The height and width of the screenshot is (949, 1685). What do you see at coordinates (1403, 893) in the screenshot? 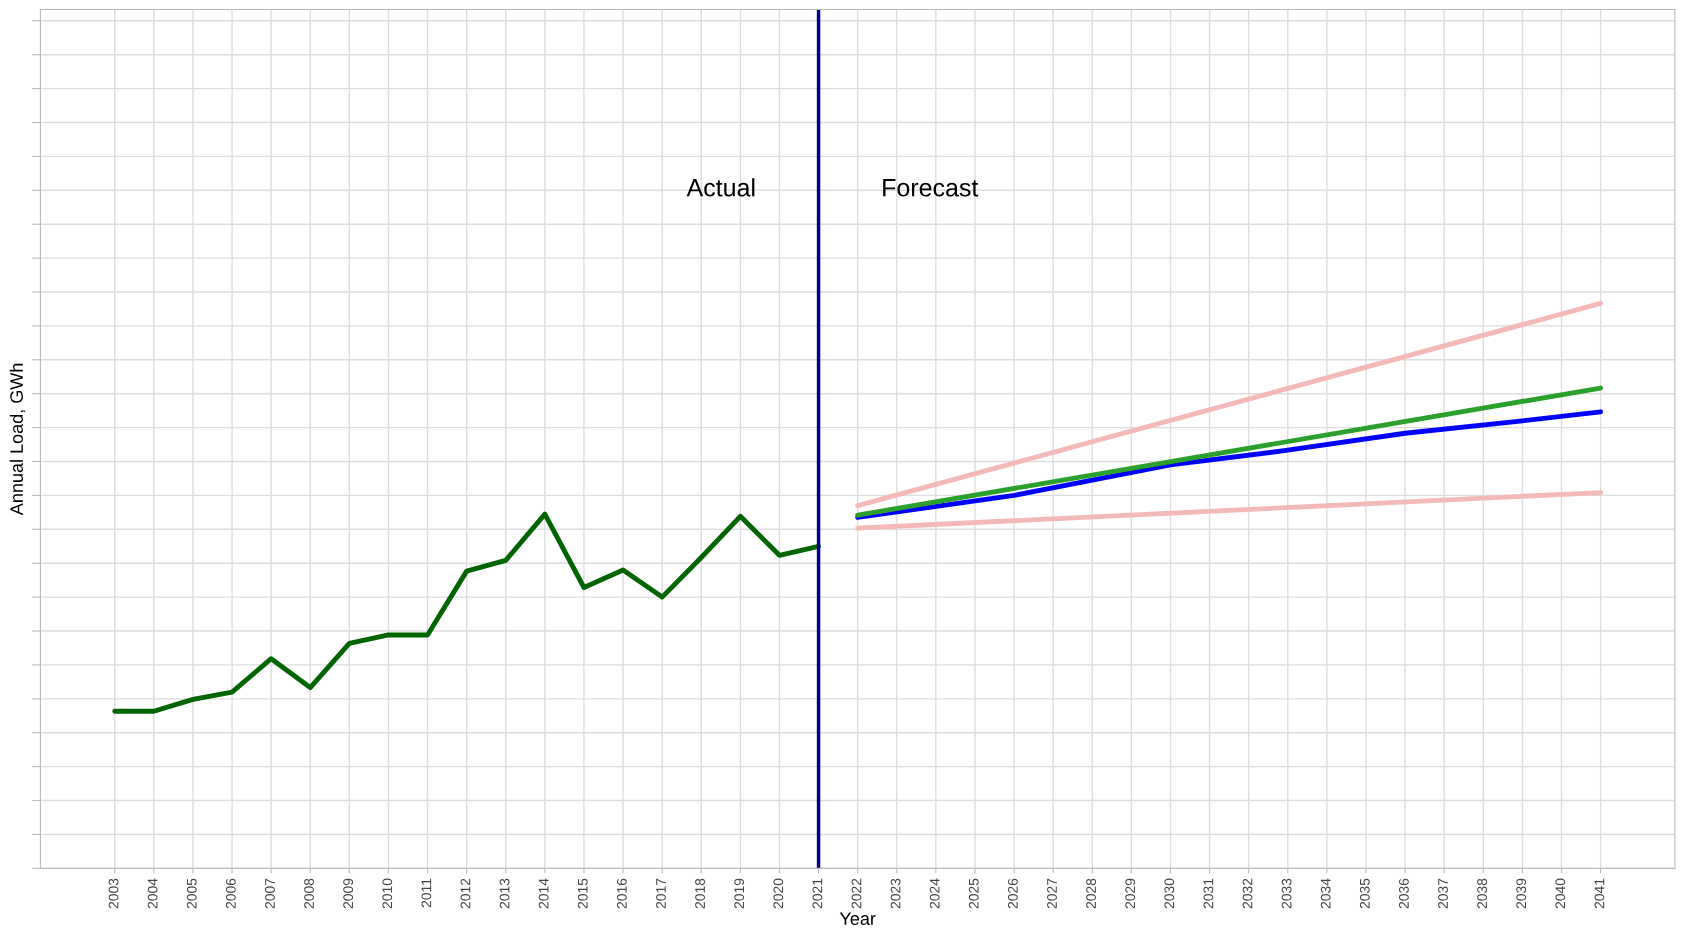
I see `x-tick-label: 2036` at bounding box center [1403, 893].